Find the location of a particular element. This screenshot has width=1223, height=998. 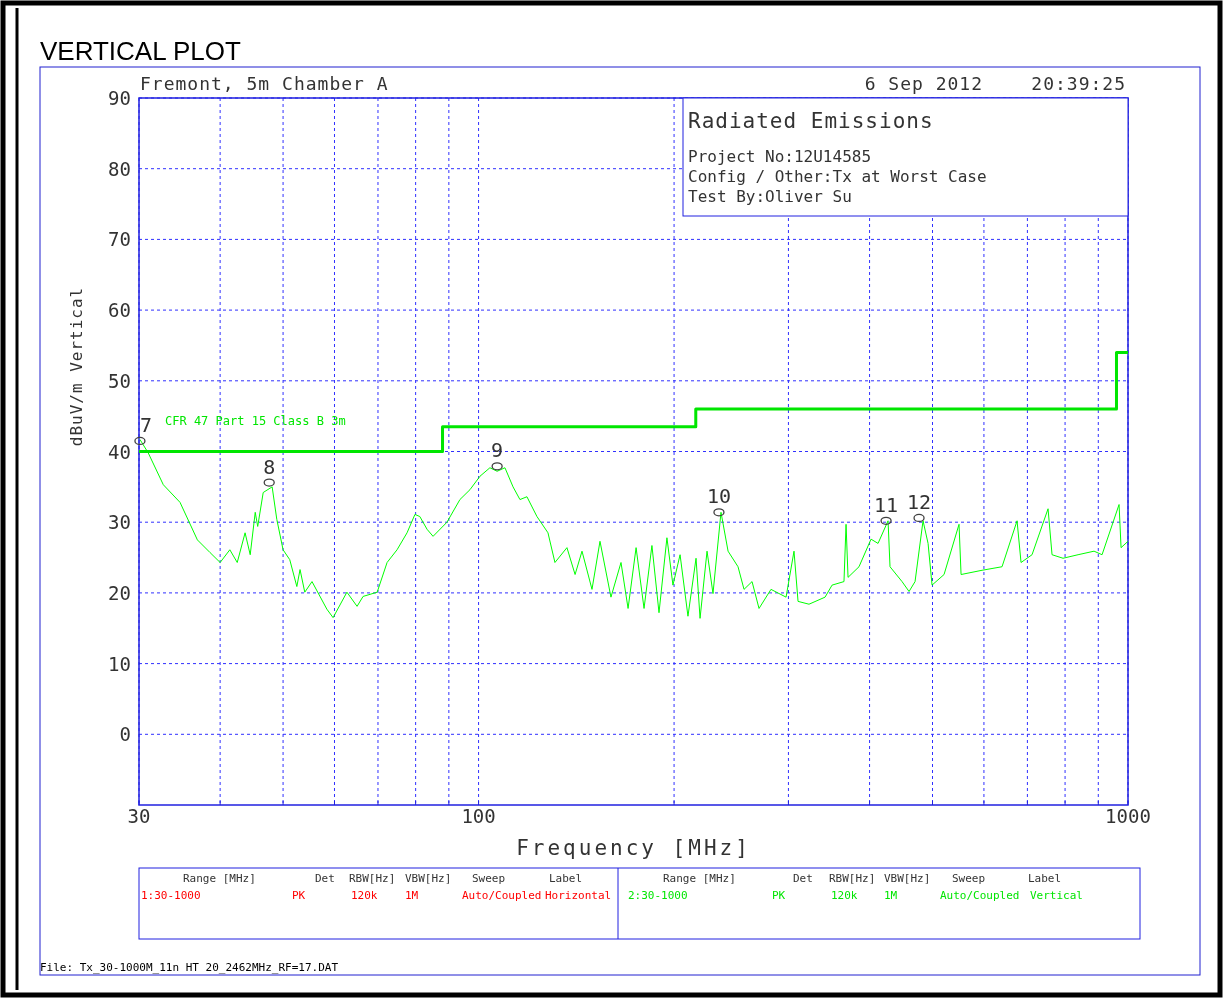

x-tick-label: 30 is located at coordinates (139, 816).